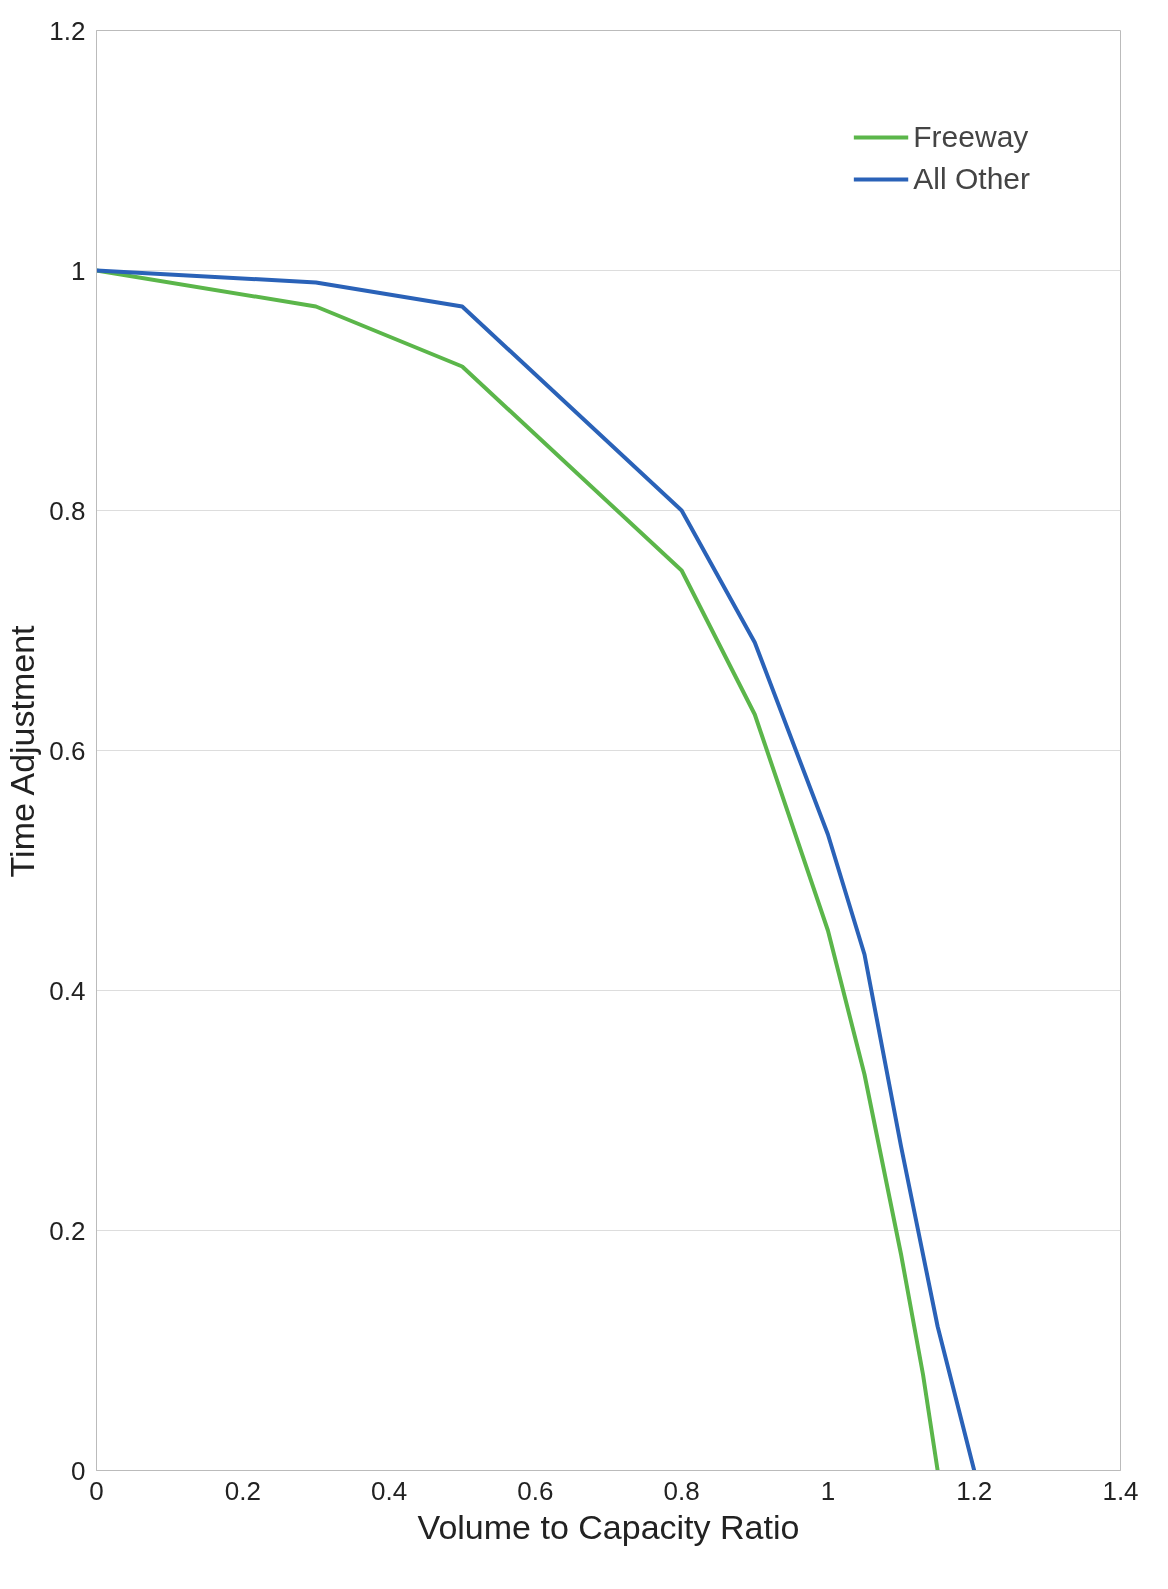 The image size is (1168, 1589). What do you see at coordinates (971, 137) in the screenshot?
I see `legend-label: Freeway` at bounding box center [971, 137].